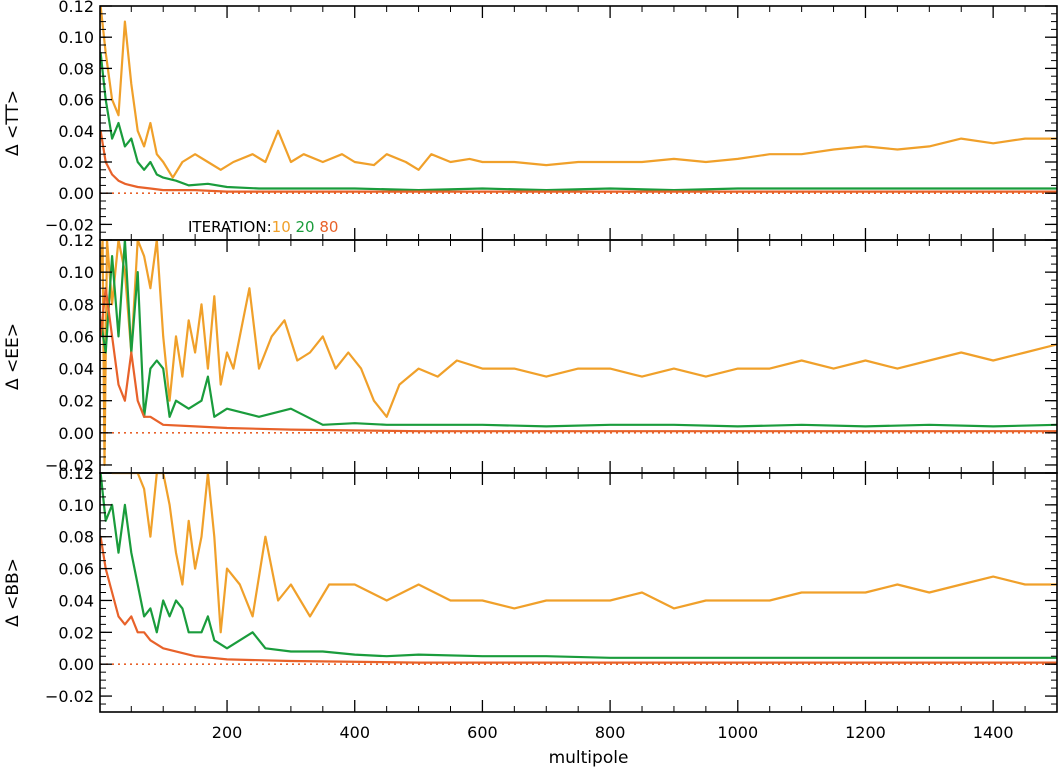 Image resolution: width=1060 pixels, height=771 pixels. I want to click on legend-entry-20: 20, so click(303, 227).